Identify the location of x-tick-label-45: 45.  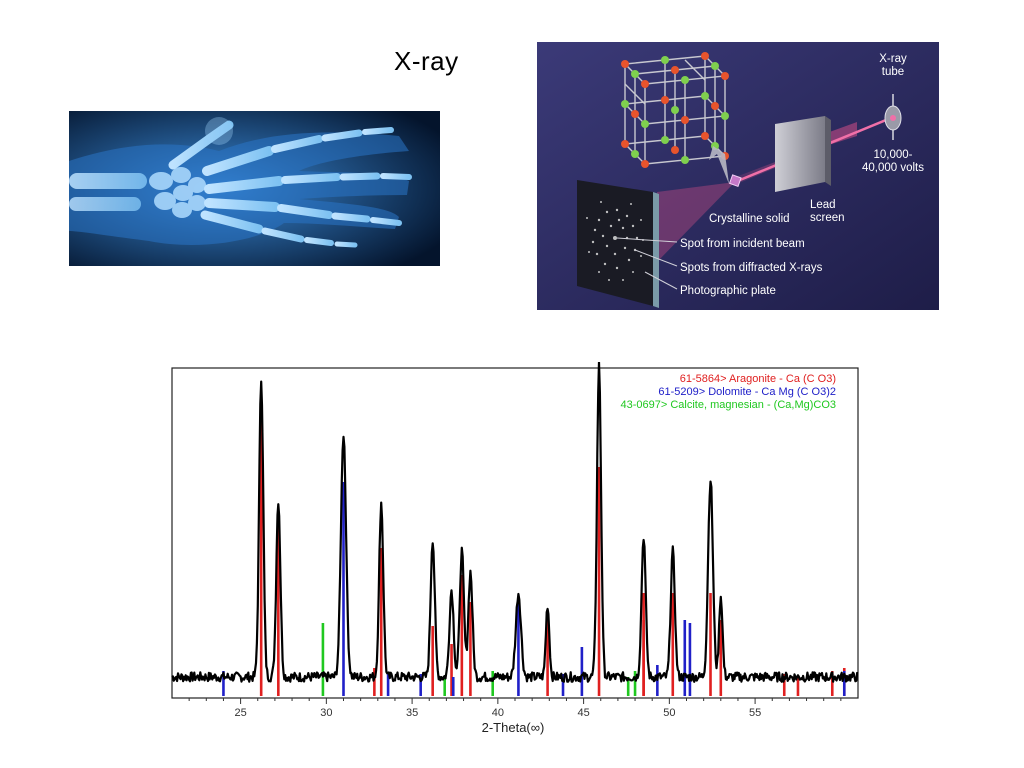
(583, 713).